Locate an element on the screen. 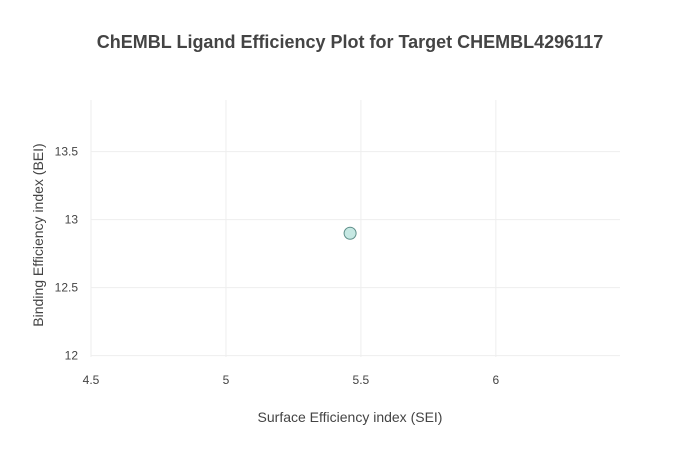 The width and height of the screenshot is (700, 450). x-tick-label: 5.5 is located at coordinates (361, 380).